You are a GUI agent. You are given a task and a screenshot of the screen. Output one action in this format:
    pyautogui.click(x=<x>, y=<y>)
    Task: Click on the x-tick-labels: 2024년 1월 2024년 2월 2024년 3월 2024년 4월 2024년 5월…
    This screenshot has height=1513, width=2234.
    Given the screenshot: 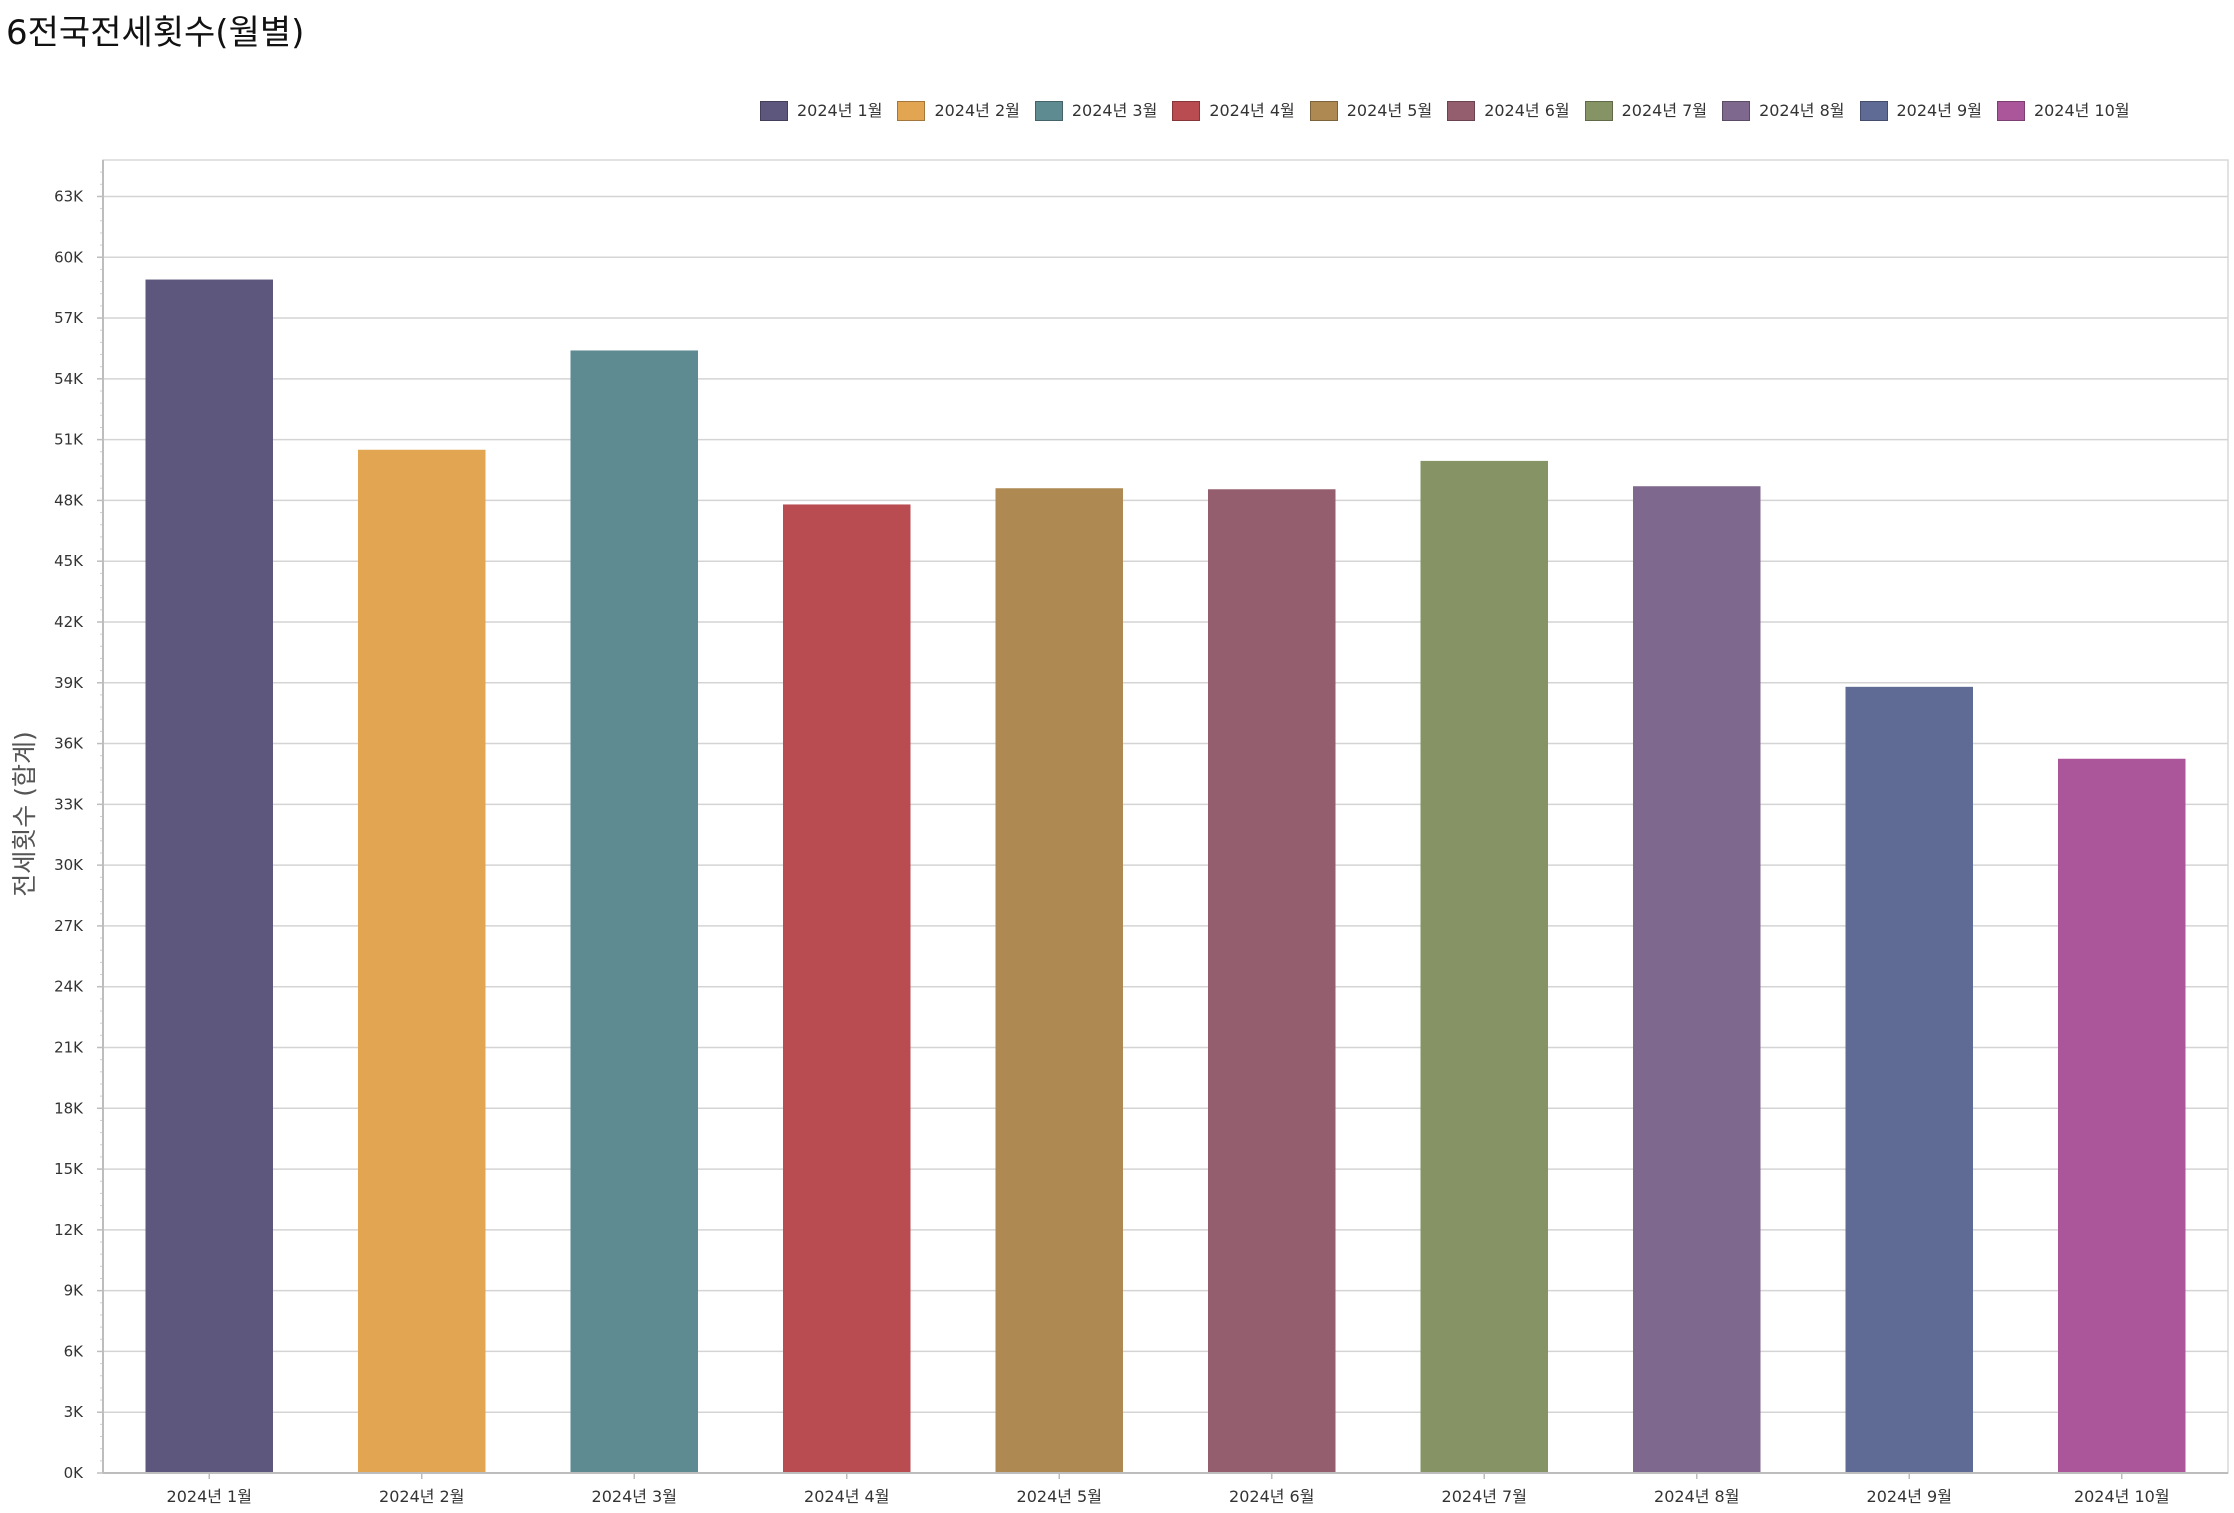 What is the action you would take?
    pyautogui.click(x=1168, y=1489)
    